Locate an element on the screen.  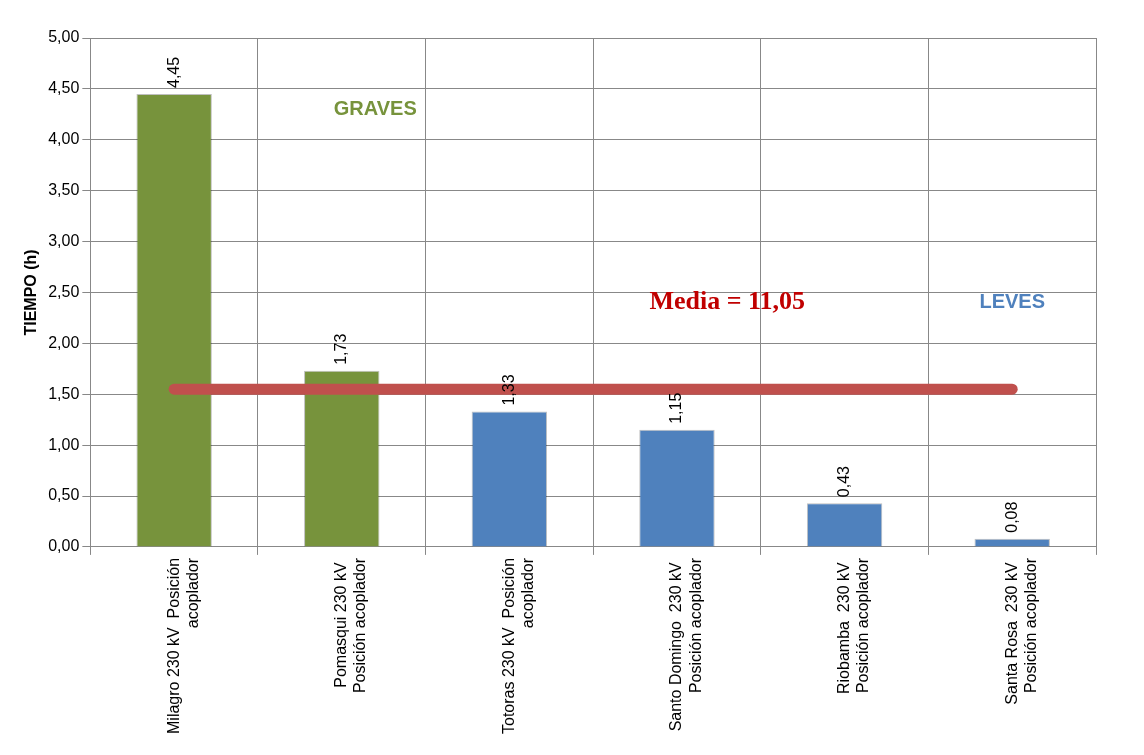
y-tick-label: 4,50 is located at coordinates (64, 88).